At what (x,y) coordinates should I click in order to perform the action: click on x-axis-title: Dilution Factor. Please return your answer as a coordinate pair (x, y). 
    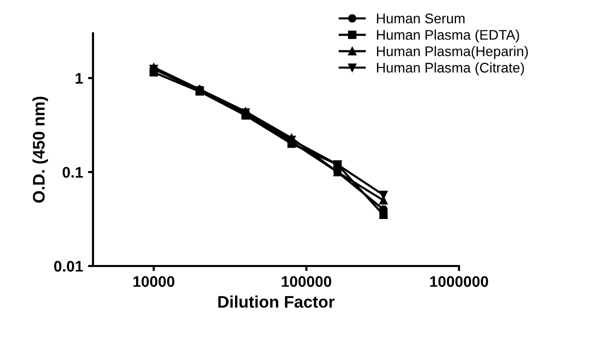
    Looking at the image, I should click on (276, 302).